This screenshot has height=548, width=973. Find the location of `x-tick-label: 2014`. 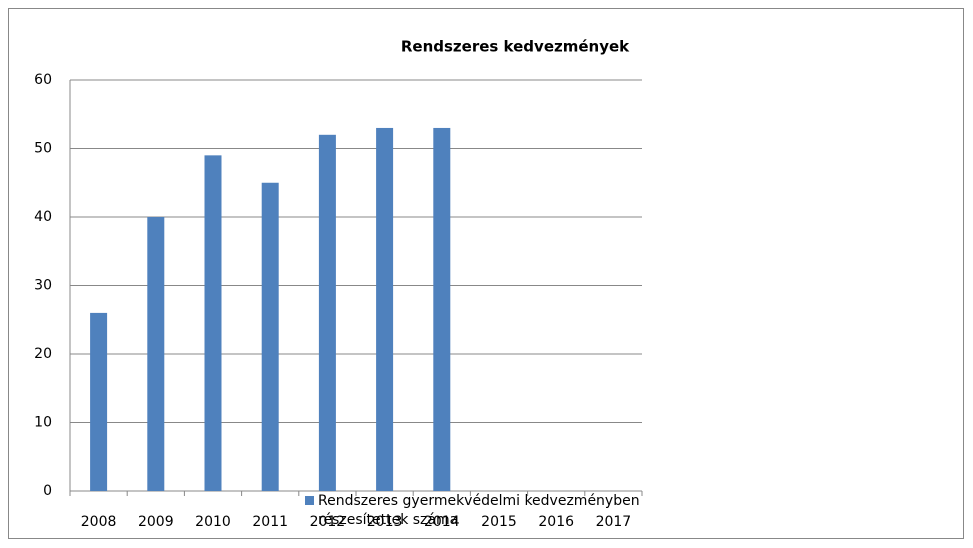

x-tick-label: 2014 is located at coordinates (442, 522).